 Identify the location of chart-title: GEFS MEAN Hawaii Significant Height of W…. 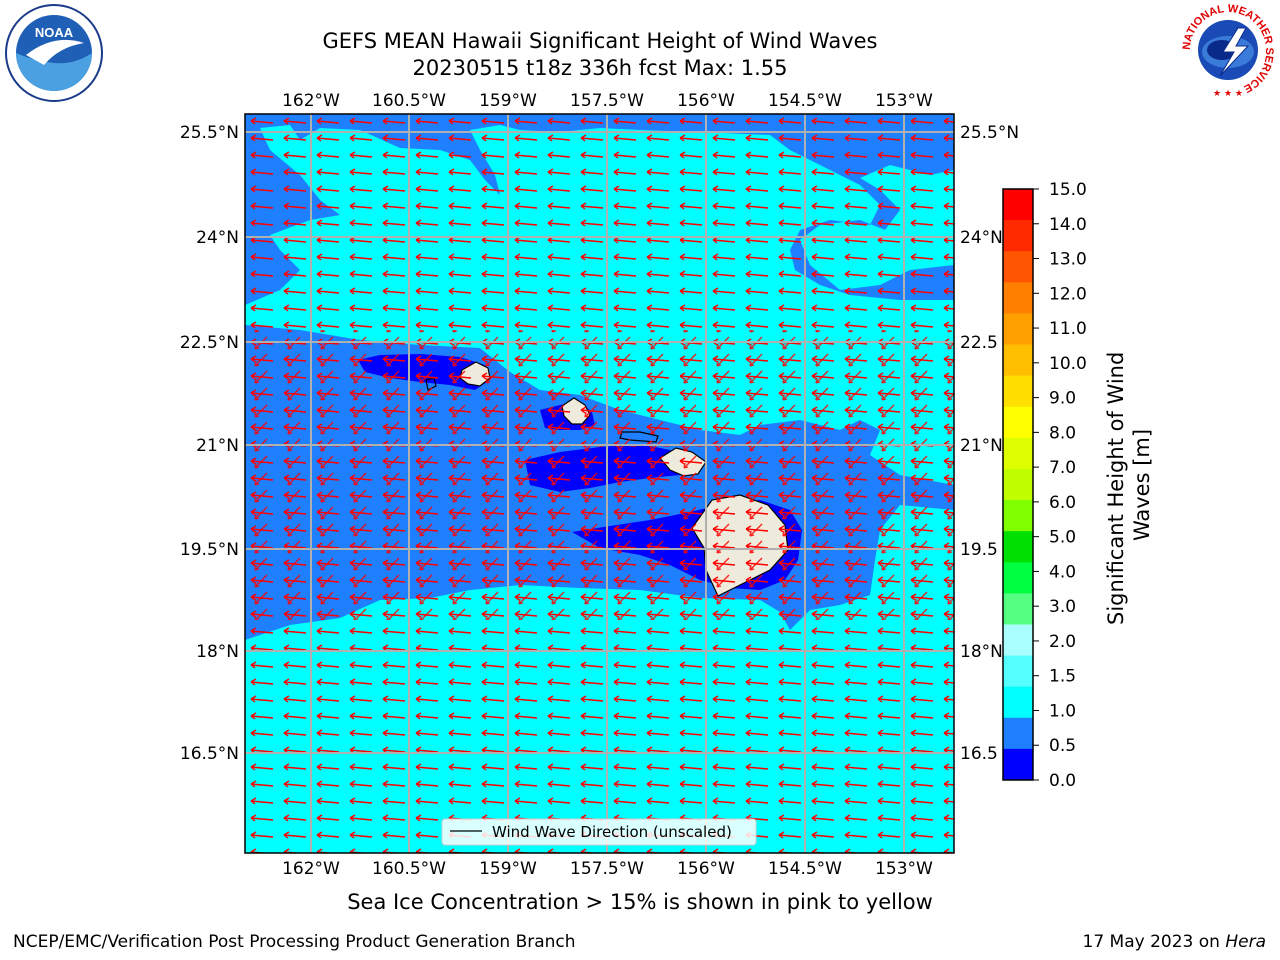
(600, 41).